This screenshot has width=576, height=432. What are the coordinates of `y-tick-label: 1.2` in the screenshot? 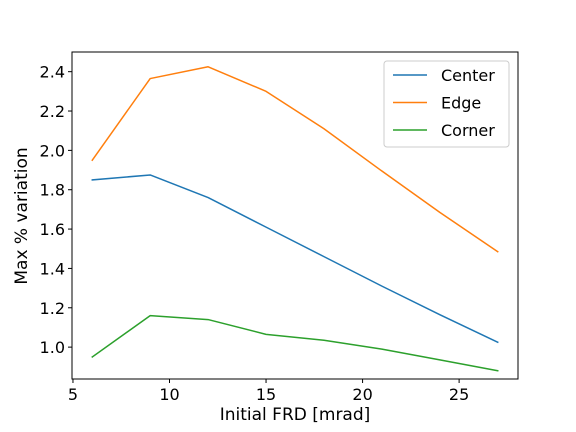 It's located at (52, 308).